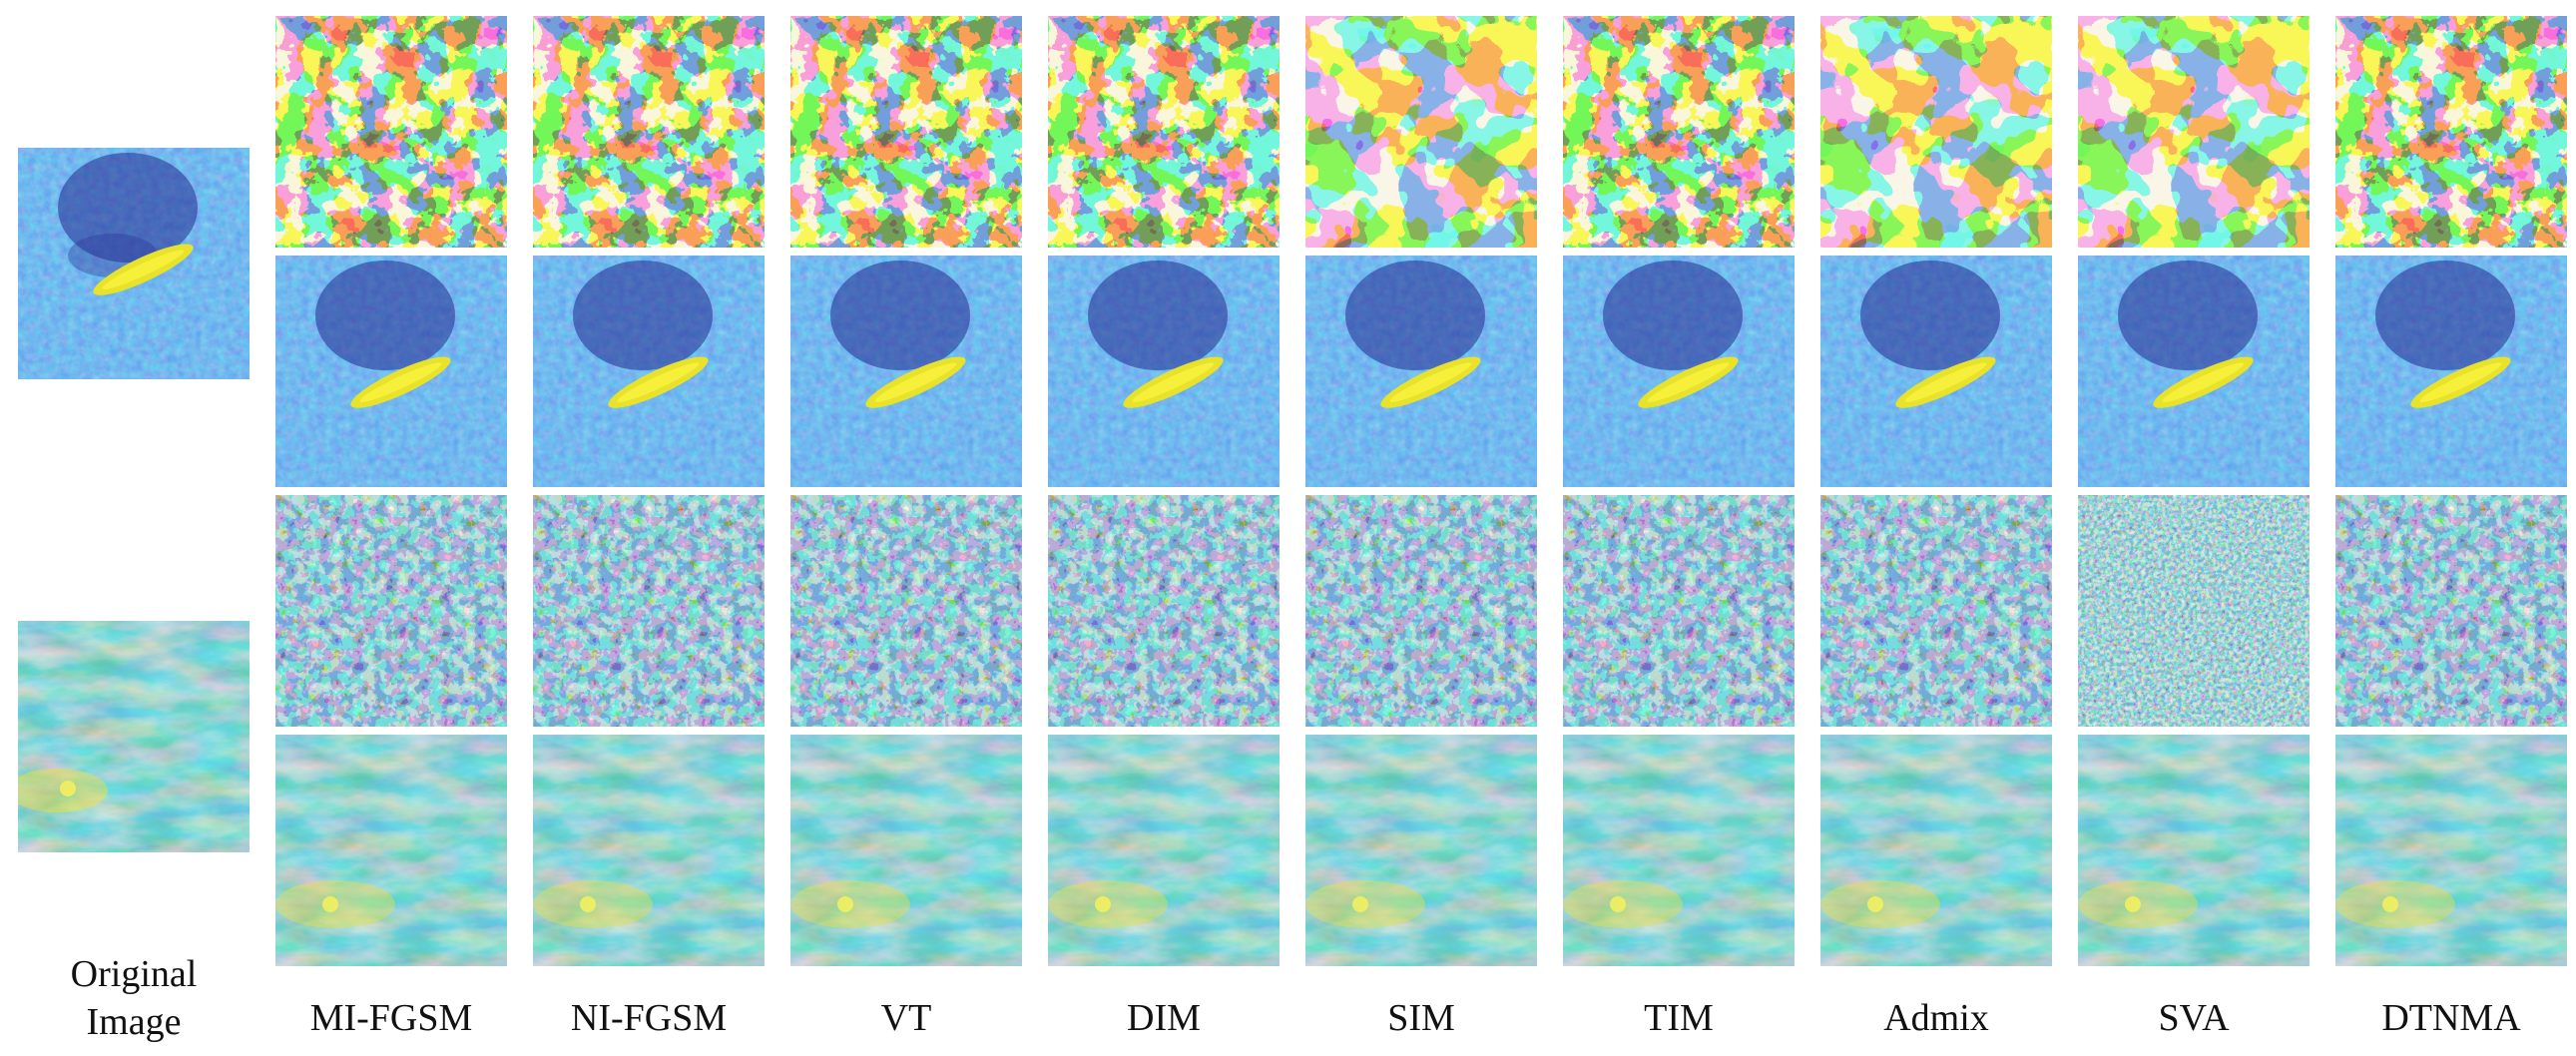 The height and width of the screenshot is (1056, 2576). Describe the element at coordinates (2194, 1018) in the screenshot. I see `method-label-sva: SVA` at that location.